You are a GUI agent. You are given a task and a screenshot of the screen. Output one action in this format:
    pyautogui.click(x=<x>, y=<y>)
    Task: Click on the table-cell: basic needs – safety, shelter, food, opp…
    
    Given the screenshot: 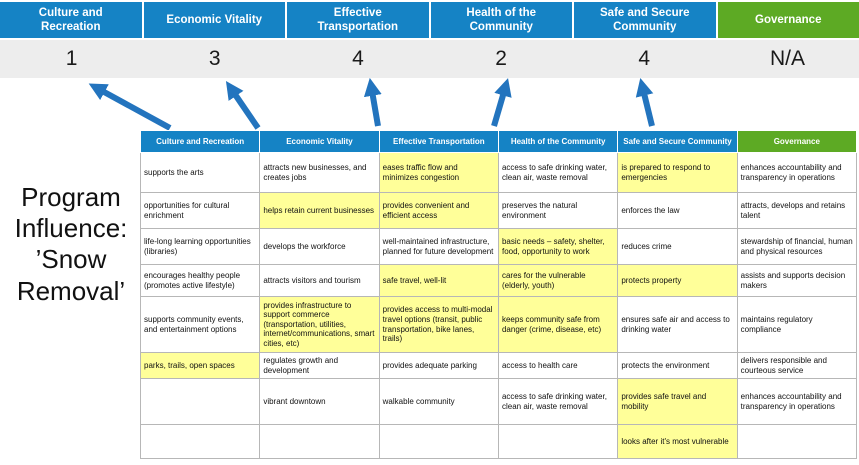 What is the action you would take?
    pyautogui.click(x=558, y=246)
    